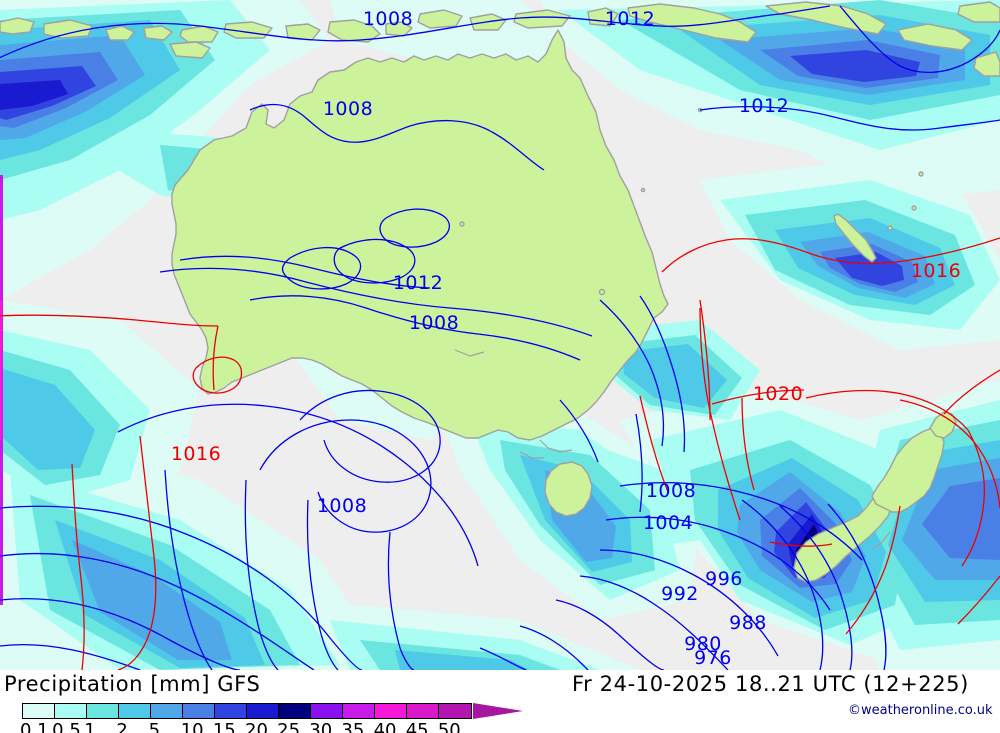  What do you see at coordinates (17, 26) in the screenshot?
I see `island-java-west` at bounding box center [17, 26].